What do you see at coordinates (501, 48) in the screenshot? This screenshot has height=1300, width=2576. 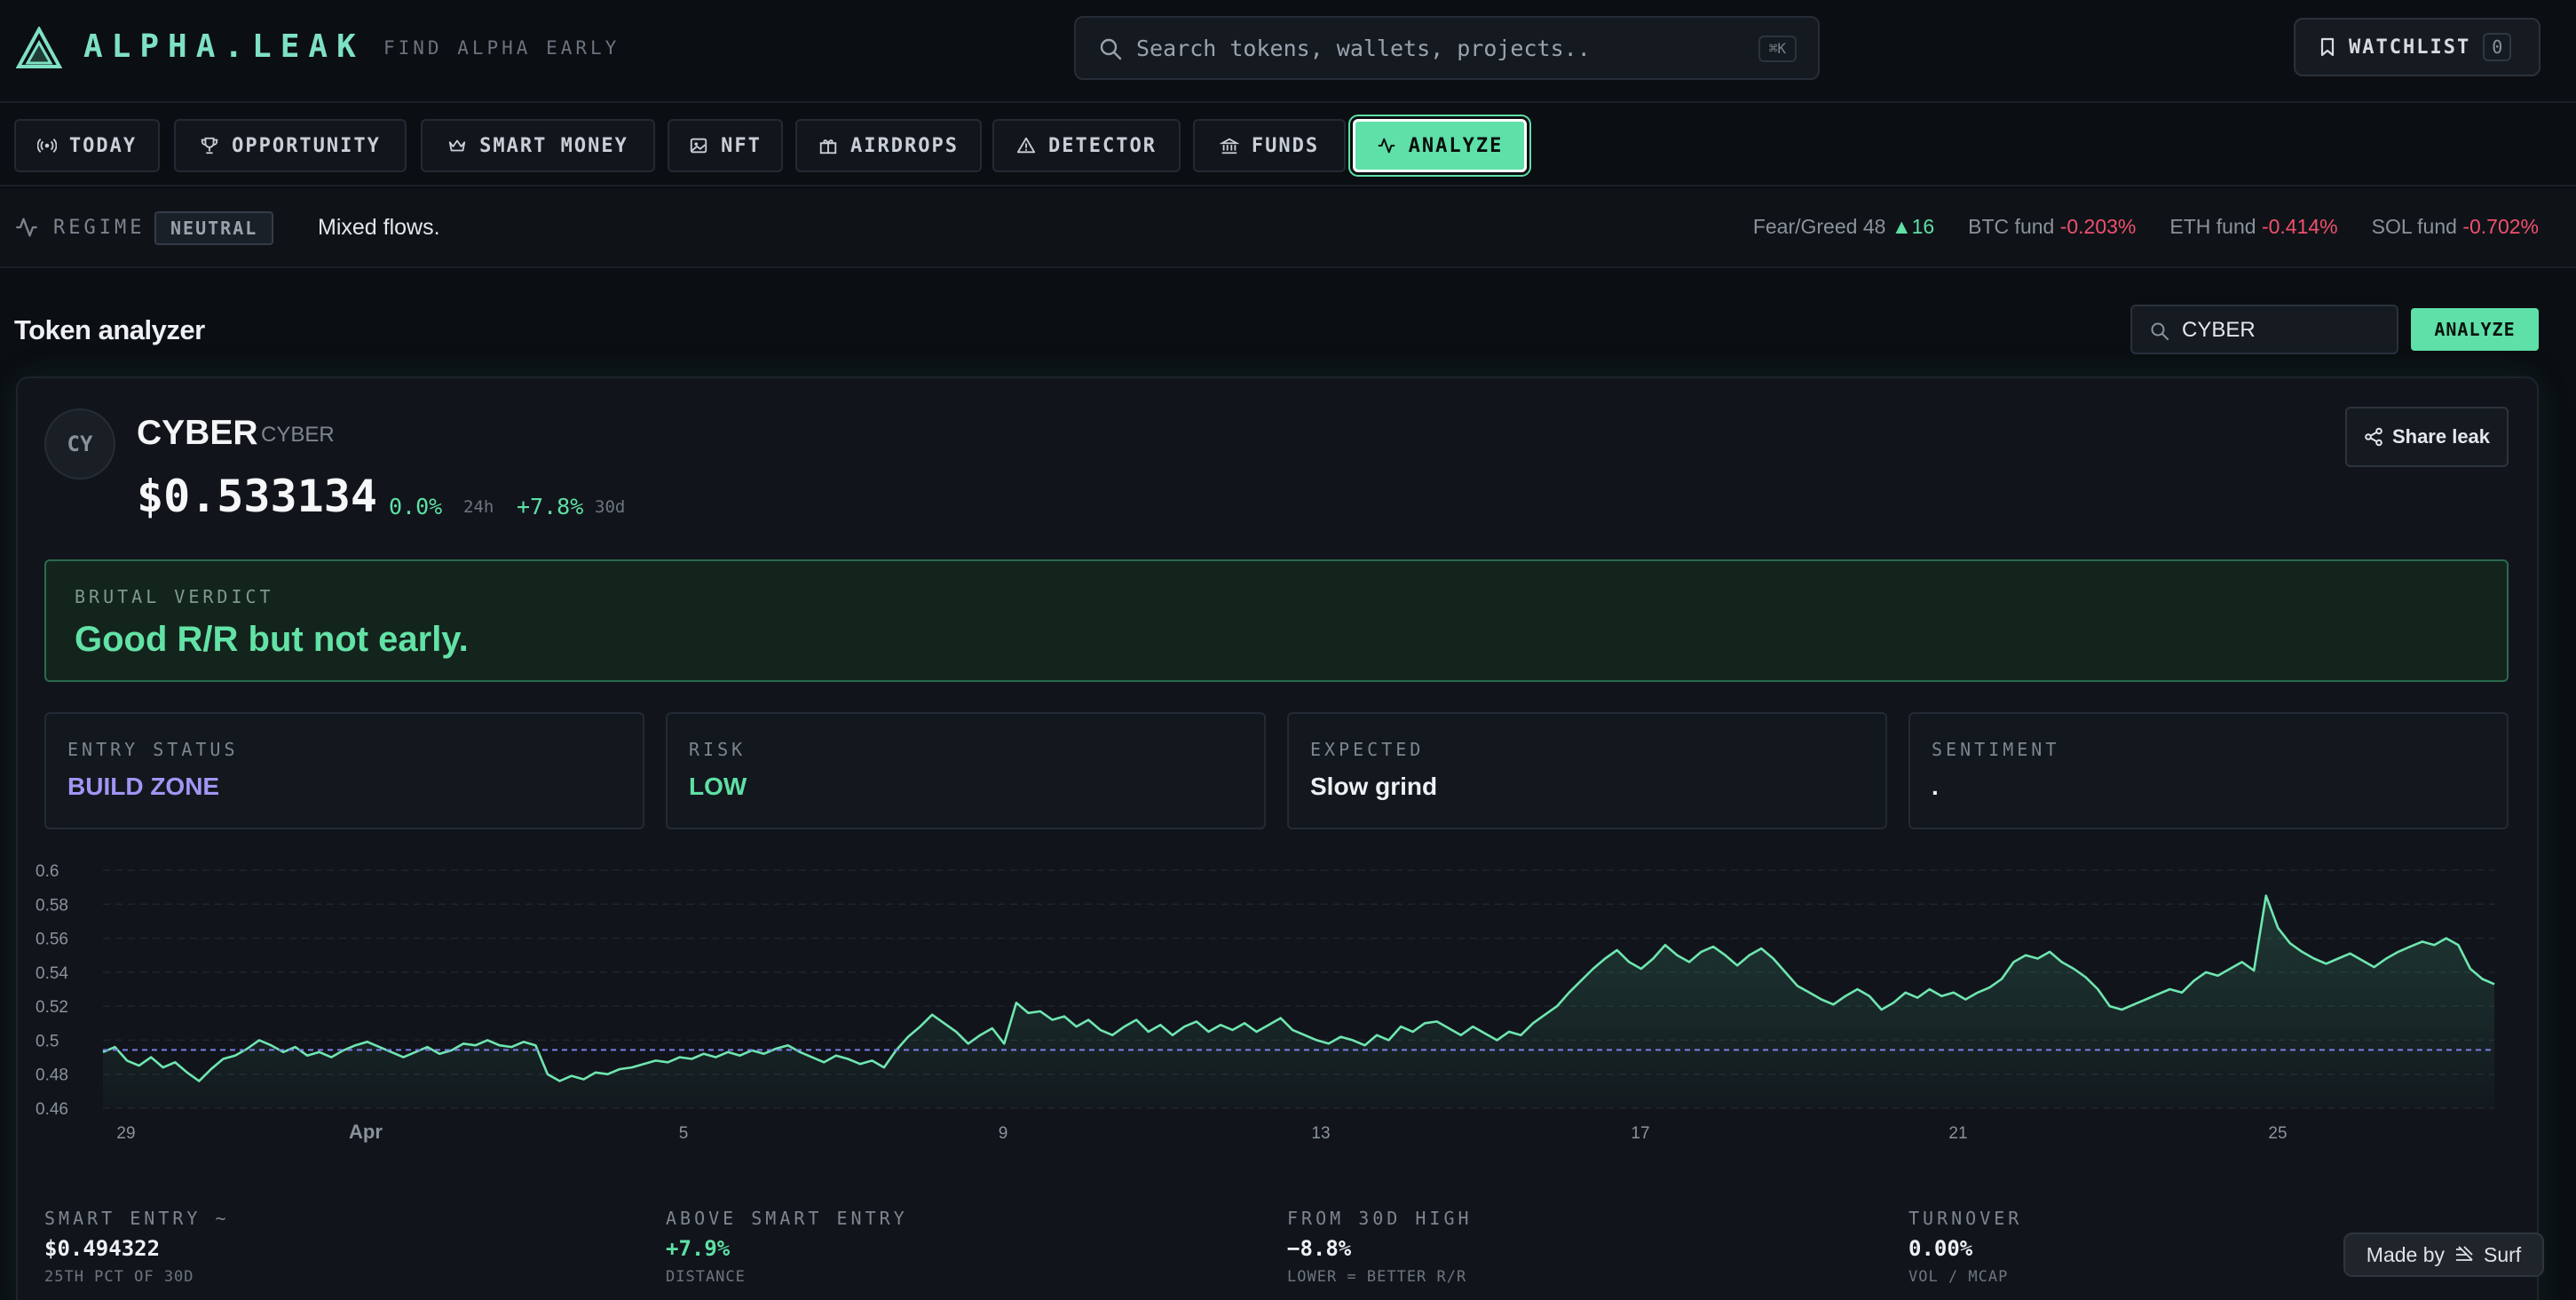 I see `brand-tagline: FIND ALPHA EARLY` at bounding box center [501, 48].